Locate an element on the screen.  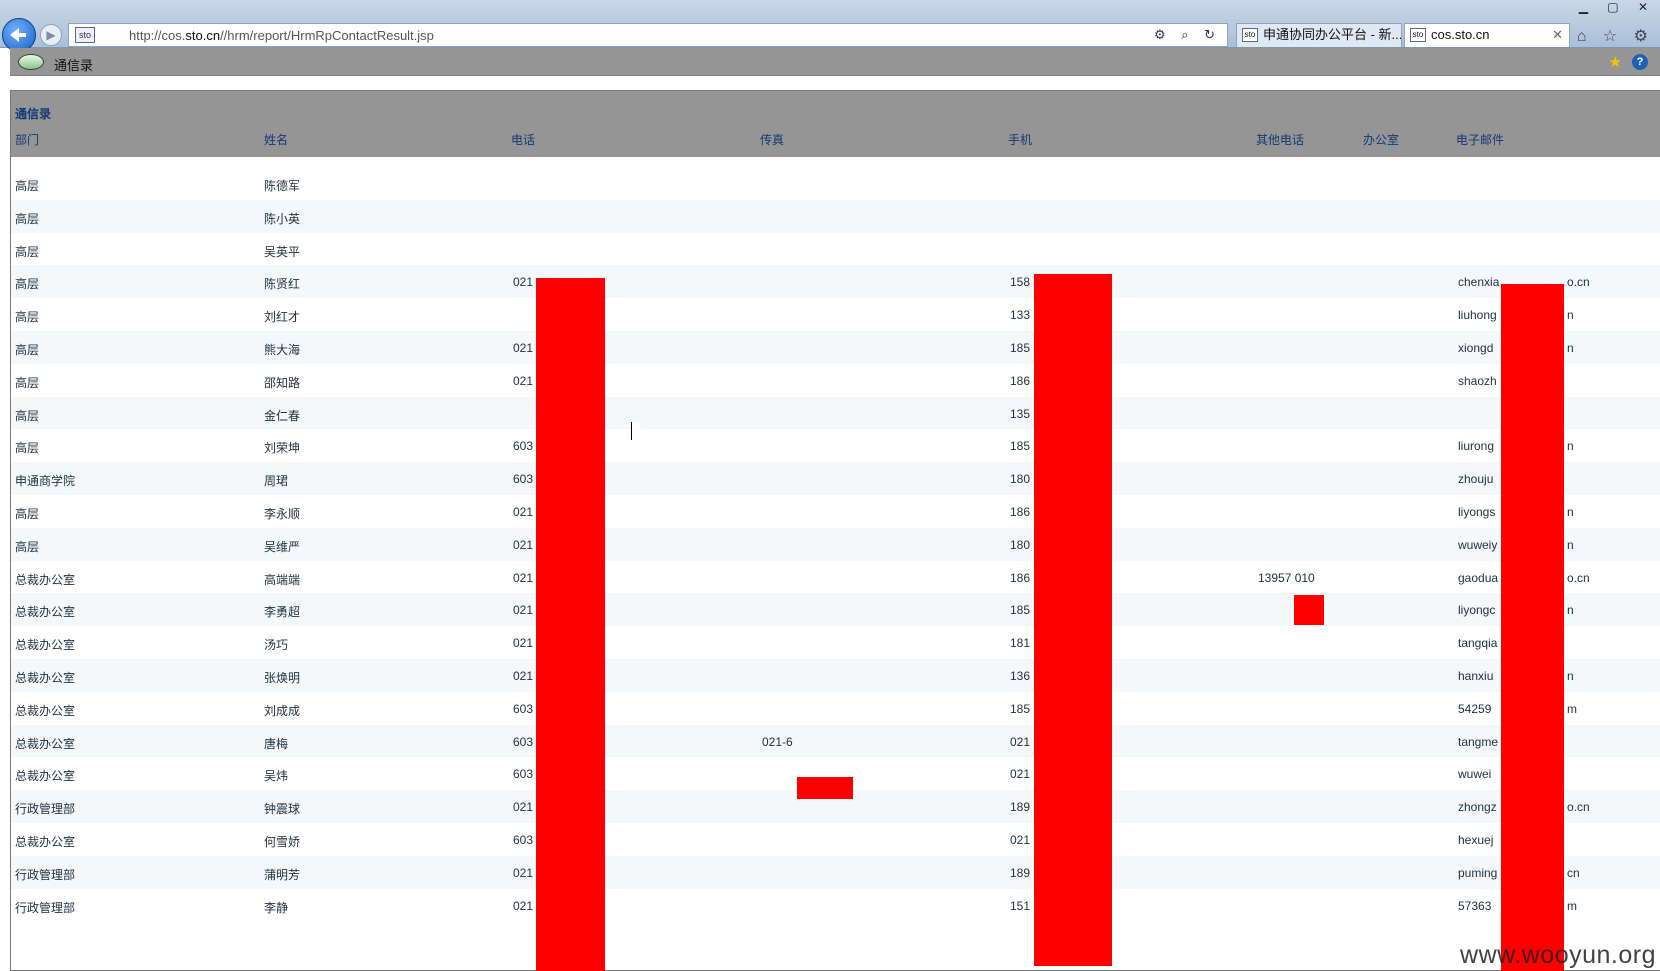
table-row: 总裁办公室 吴炜 603 021 wuwei is located at coordinates (835, 773).